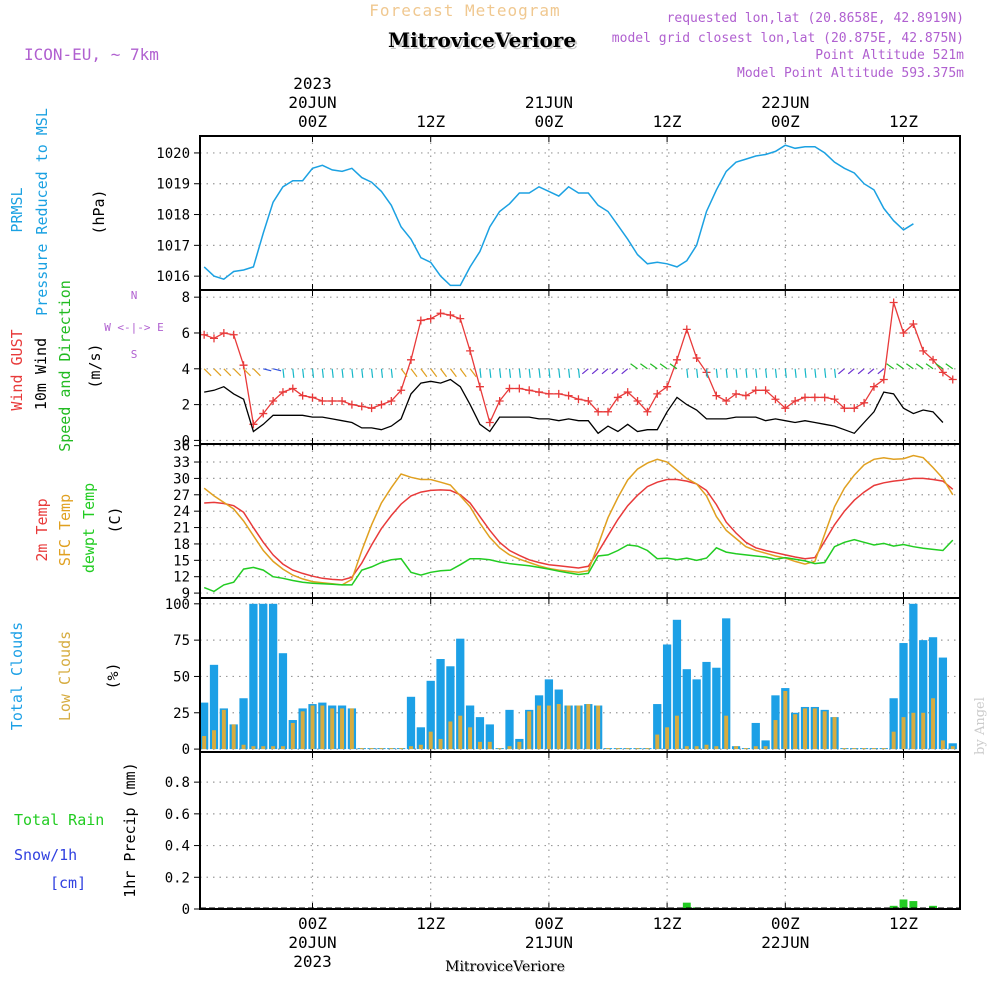 This screenshot has width=1000, height=1000. Describe the element at coordinates (173, 277) in the screenshot. I see `y-tick-label: 1016` at that location.